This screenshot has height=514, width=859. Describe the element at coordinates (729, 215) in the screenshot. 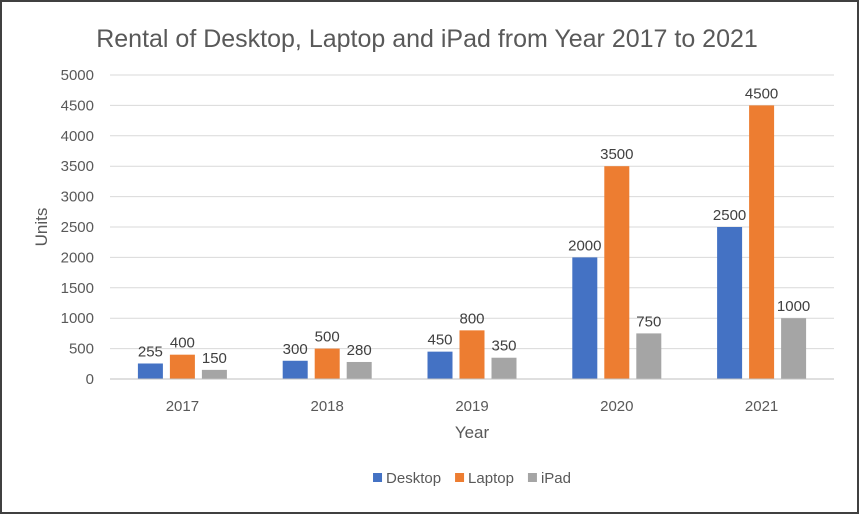

I see `data-label: 2500` at that location.